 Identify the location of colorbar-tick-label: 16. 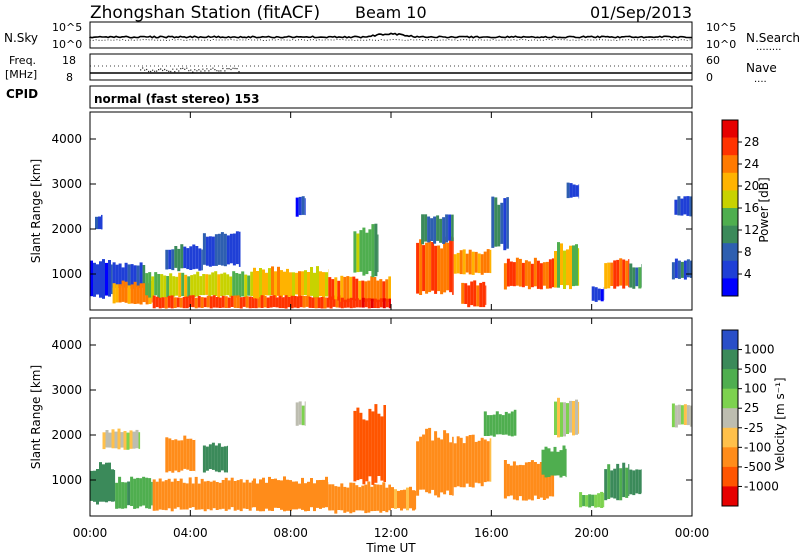
(751, 208).